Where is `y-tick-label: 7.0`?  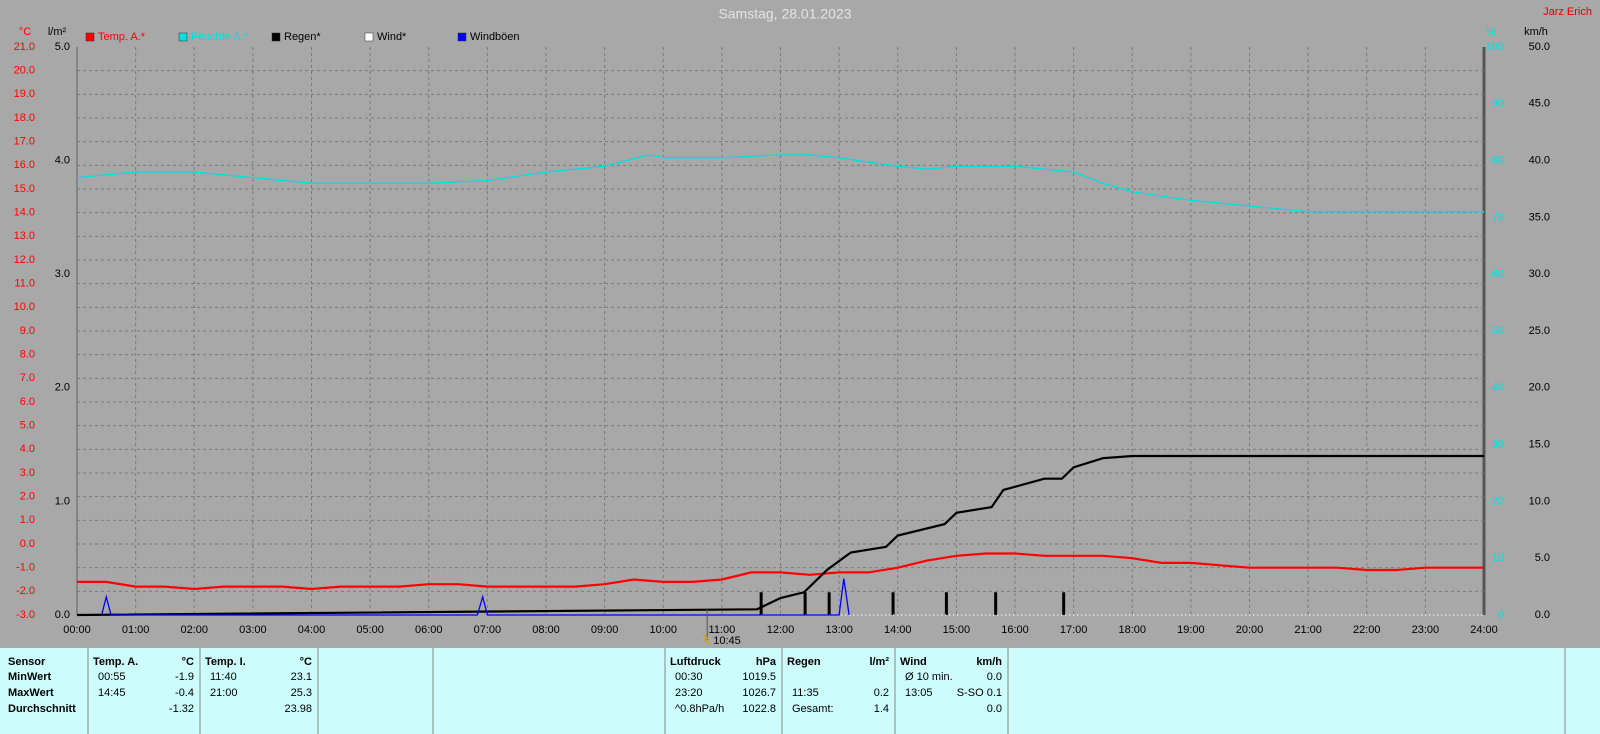 y-tick-label: 7.0 is located at coordinates (27, 378).